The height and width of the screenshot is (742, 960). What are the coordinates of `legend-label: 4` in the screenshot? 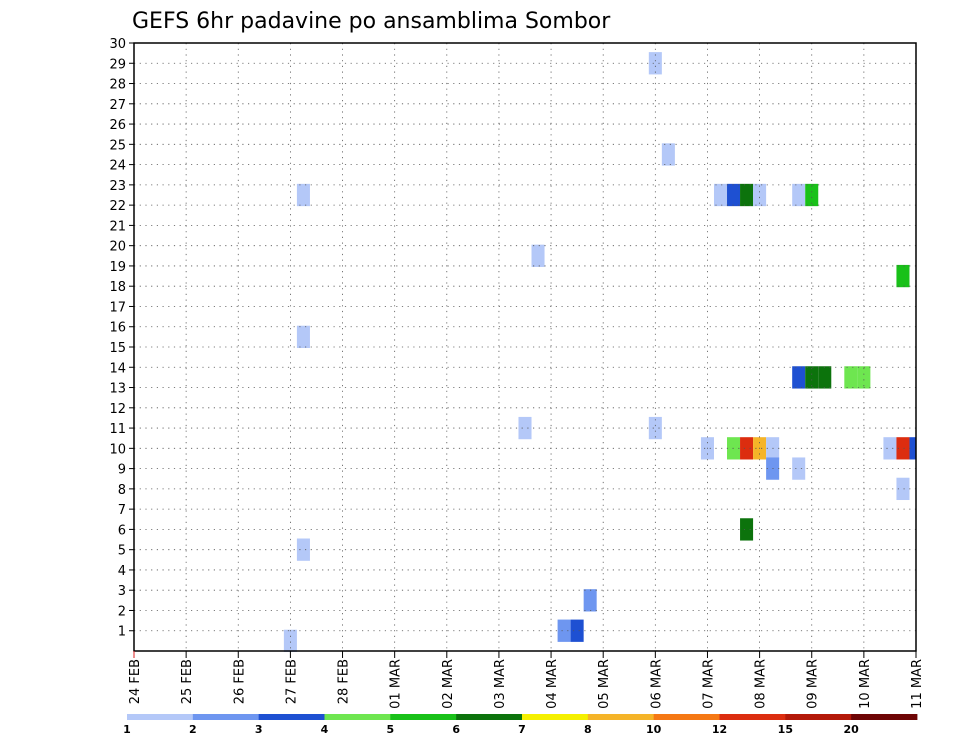 It's located at (325, 729).